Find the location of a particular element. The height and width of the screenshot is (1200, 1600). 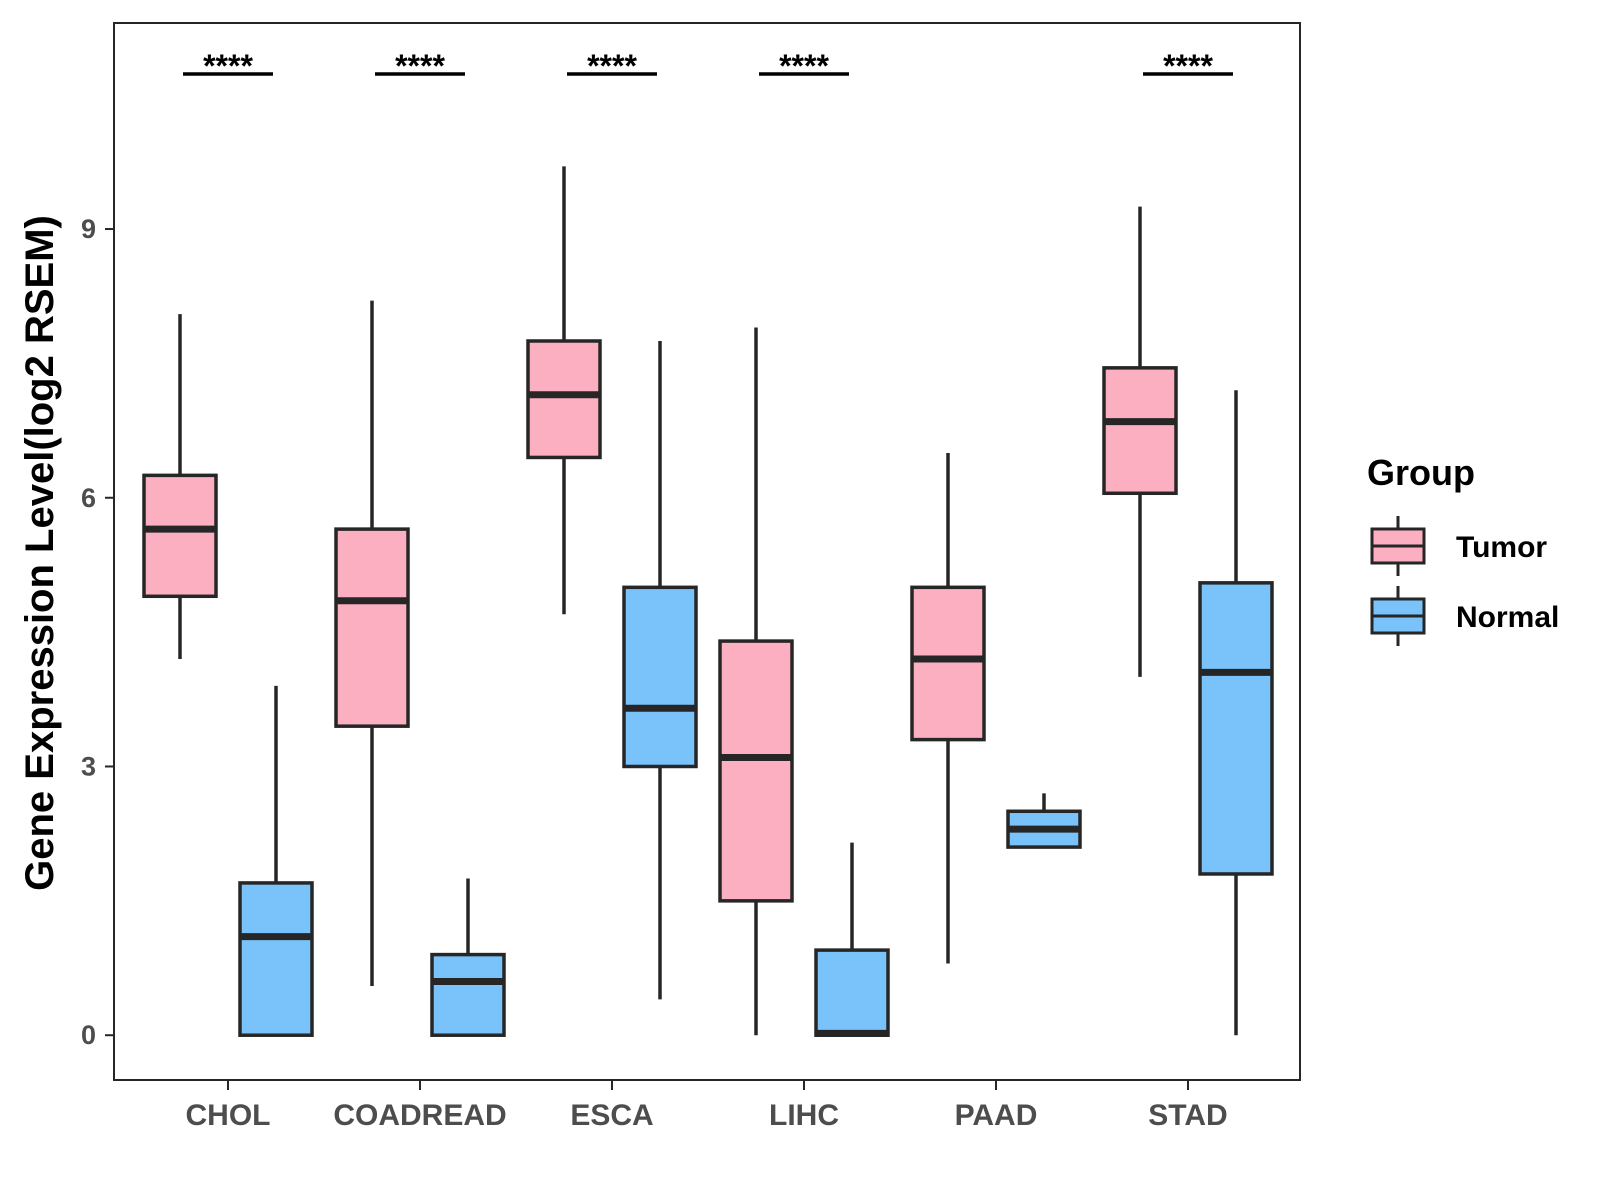

y-tick-label: 3 is located at coordinates (88, 766).